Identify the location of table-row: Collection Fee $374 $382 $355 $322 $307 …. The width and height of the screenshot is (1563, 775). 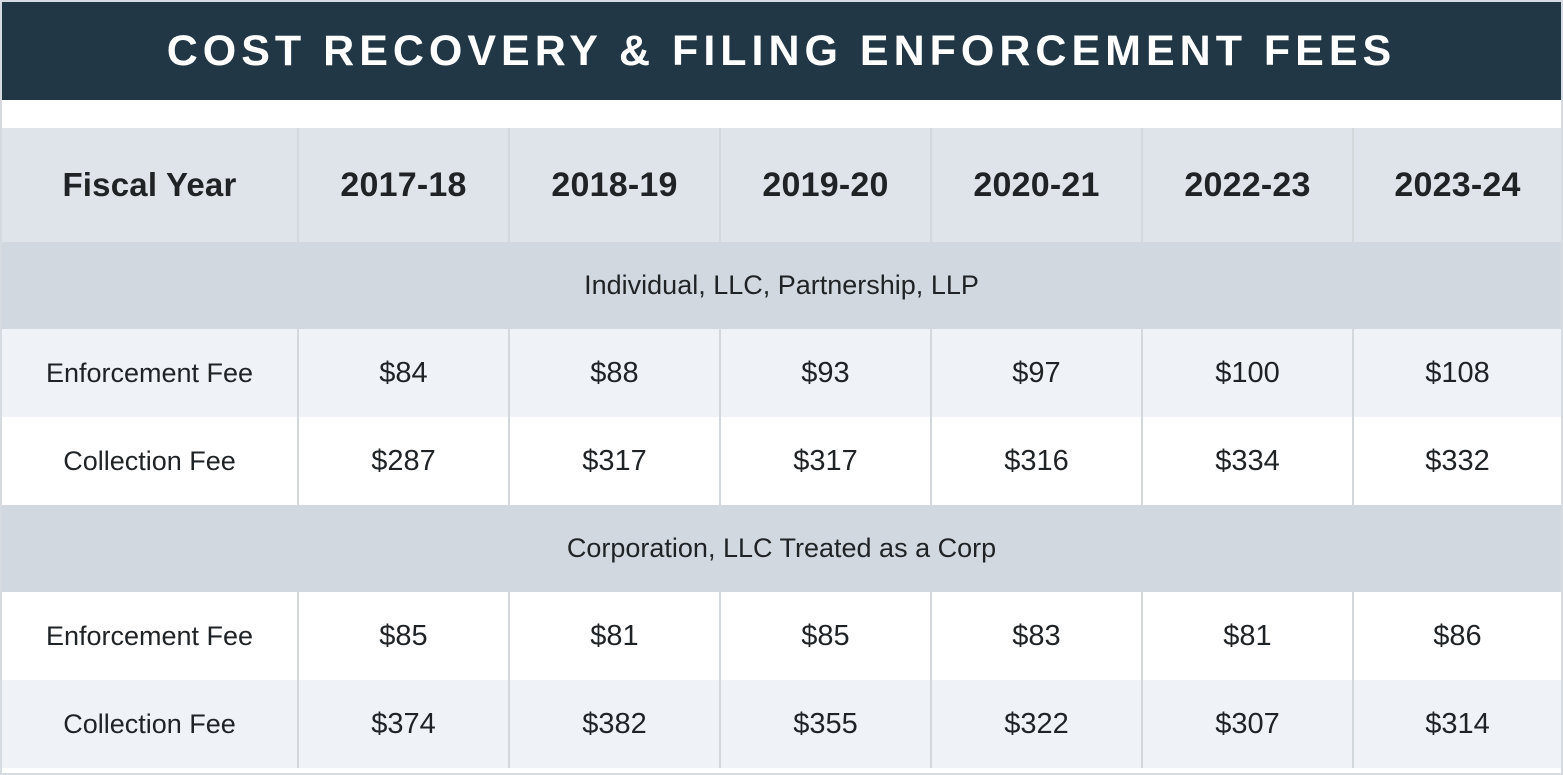
(781, 724).